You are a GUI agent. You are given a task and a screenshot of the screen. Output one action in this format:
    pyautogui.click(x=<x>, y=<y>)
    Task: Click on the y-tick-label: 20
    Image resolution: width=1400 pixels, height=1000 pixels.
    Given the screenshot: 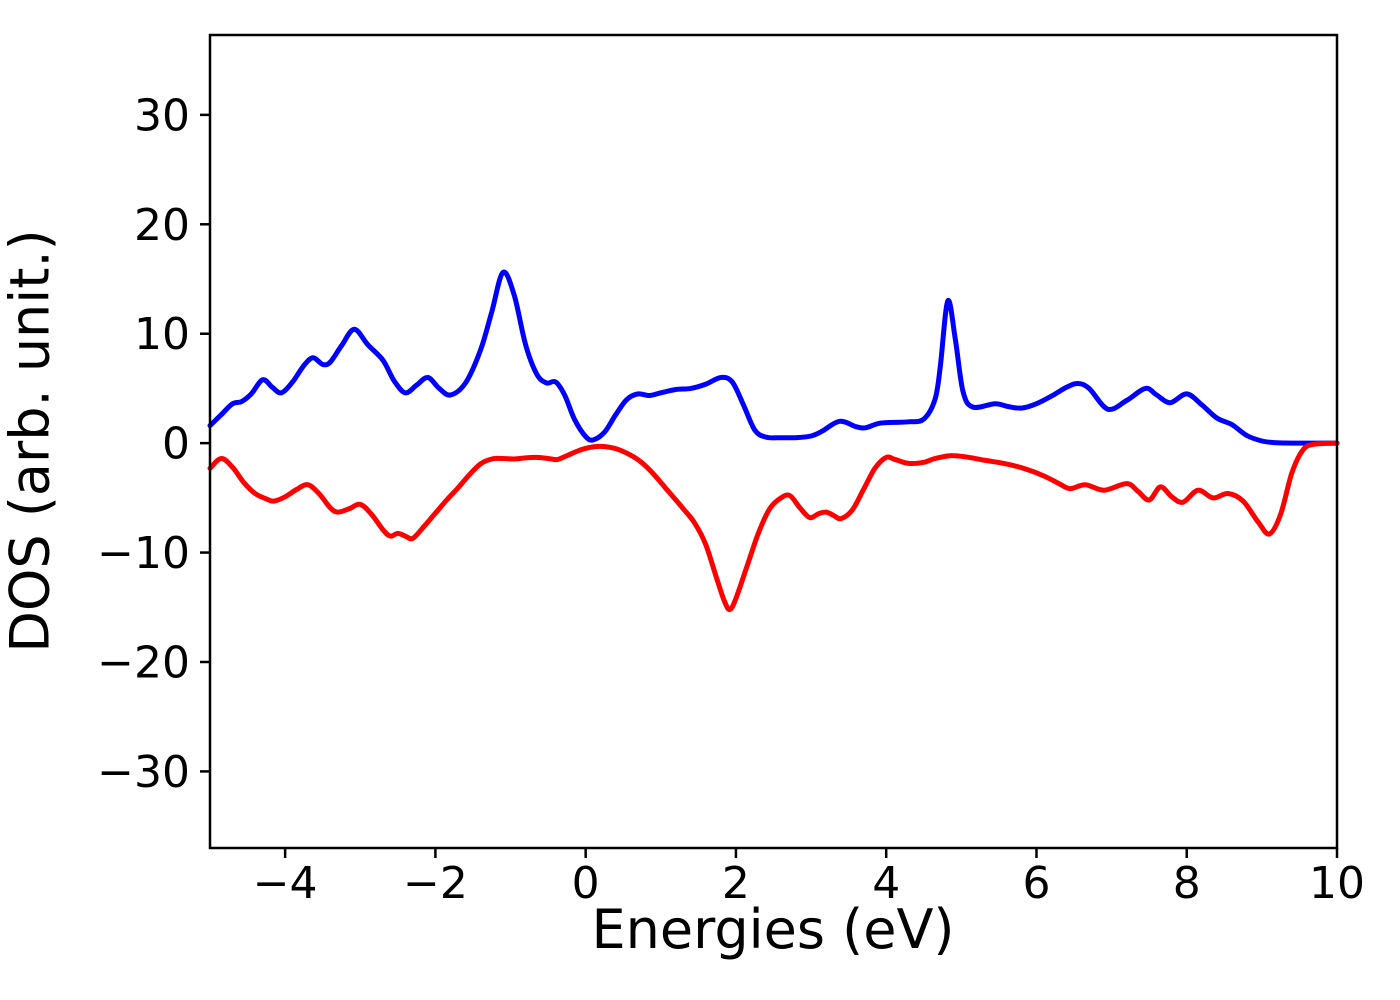 What is the action you would take?
    pyautogui.click(x=162, y=225)
    